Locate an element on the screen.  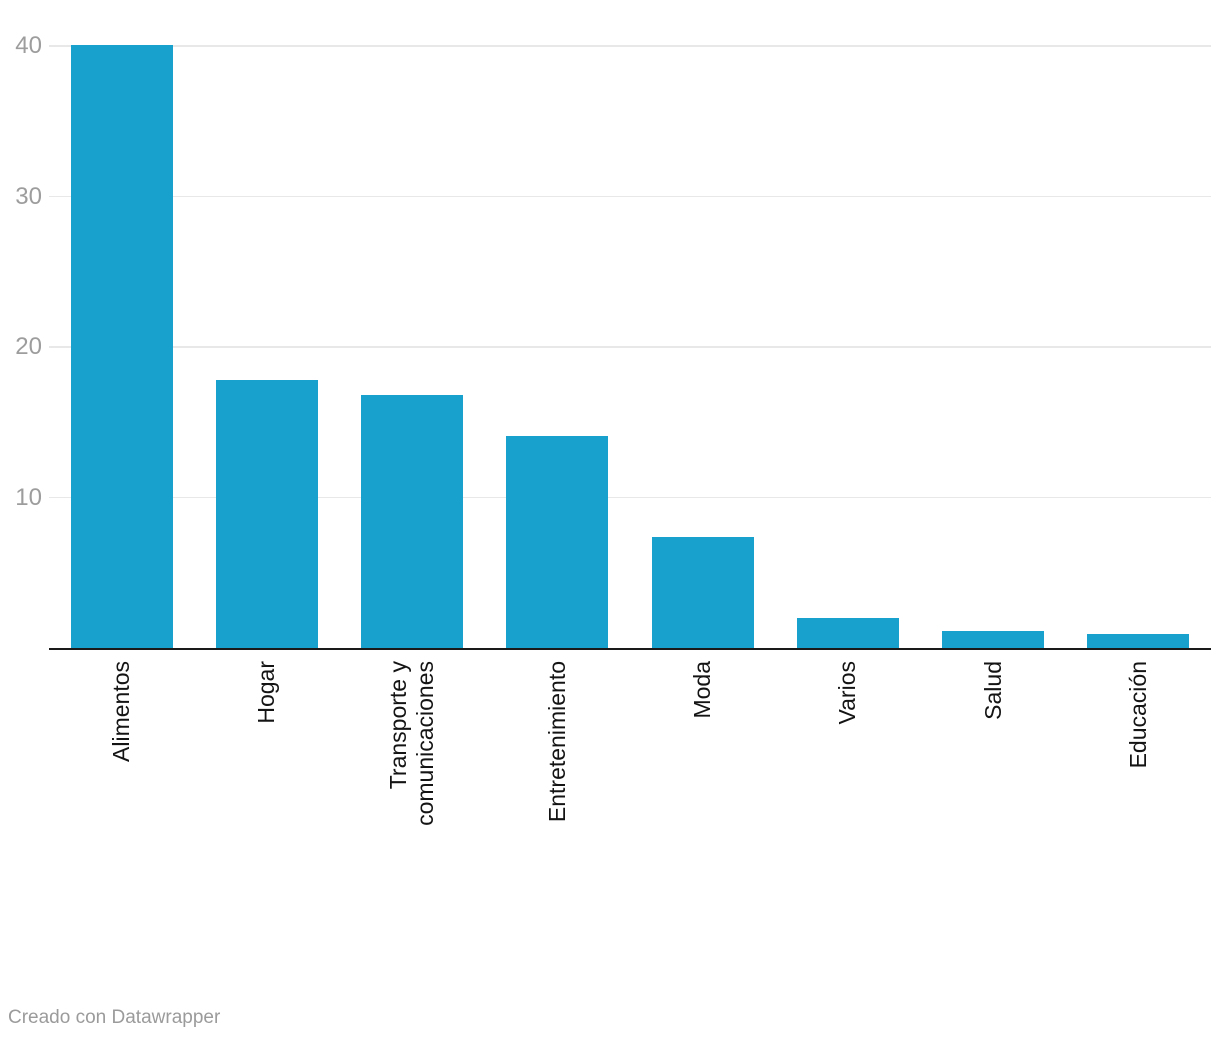
y-tick-label-30: 30 is located at coordinates (28, 196).